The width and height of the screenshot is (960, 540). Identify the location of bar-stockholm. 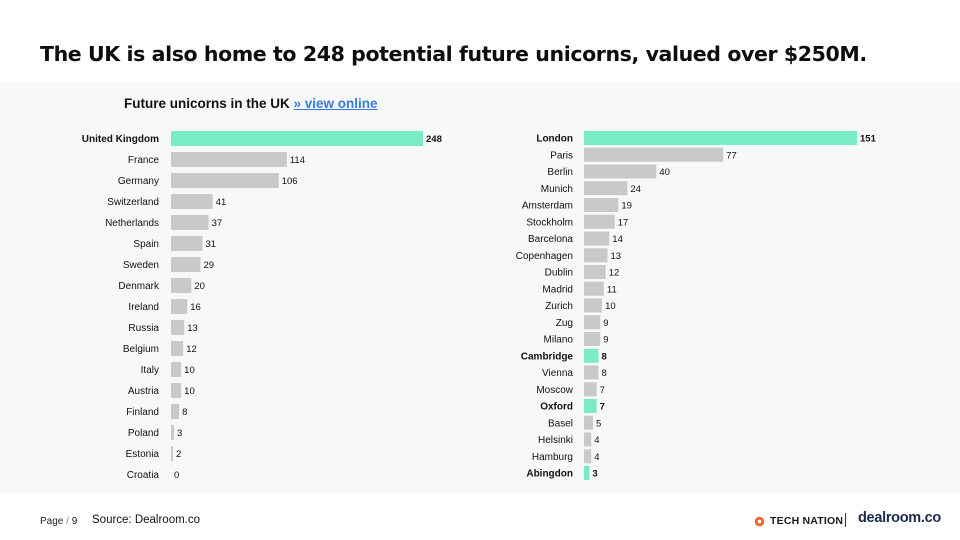
(599, 221).